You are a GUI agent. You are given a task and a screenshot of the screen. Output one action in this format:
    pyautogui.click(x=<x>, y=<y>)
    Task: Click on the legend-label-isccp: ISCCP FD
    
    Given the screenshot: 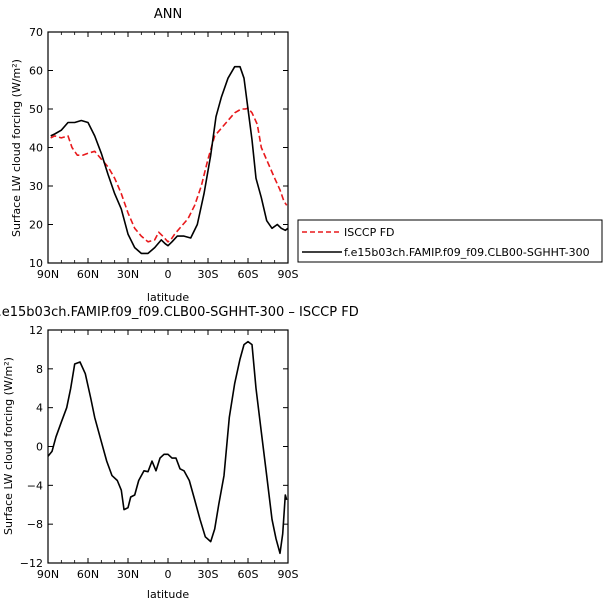 What is the action you would take?
    pyautogui.click(x=369, y=232)
    